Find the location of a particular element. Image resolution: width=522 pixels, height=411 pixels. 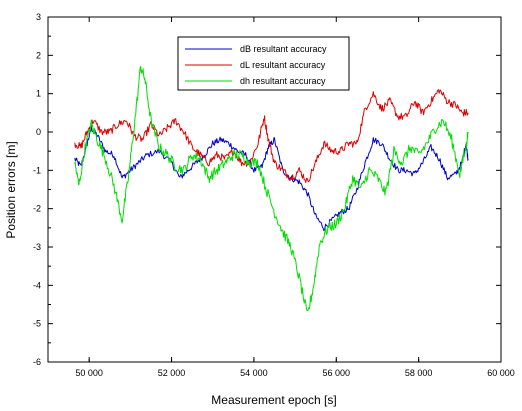

y-tick-label: -4 is located at coordinates (37, 285).